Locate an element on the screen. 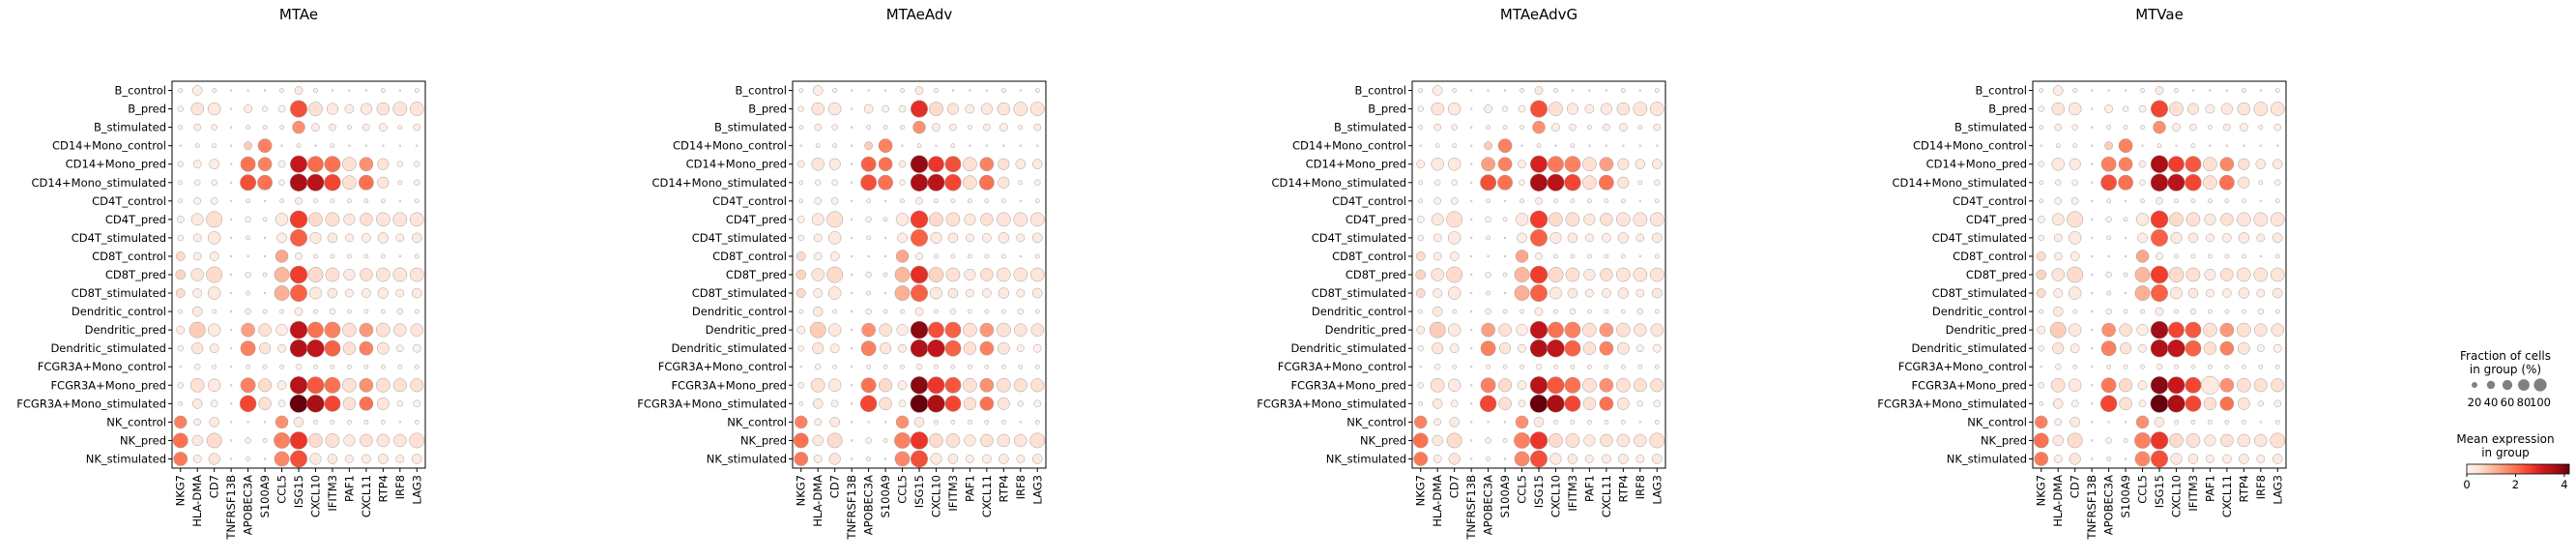 This screenshot has width=2576, height=560. x-tick-label: CD7 is located at coordinates (214, 487).